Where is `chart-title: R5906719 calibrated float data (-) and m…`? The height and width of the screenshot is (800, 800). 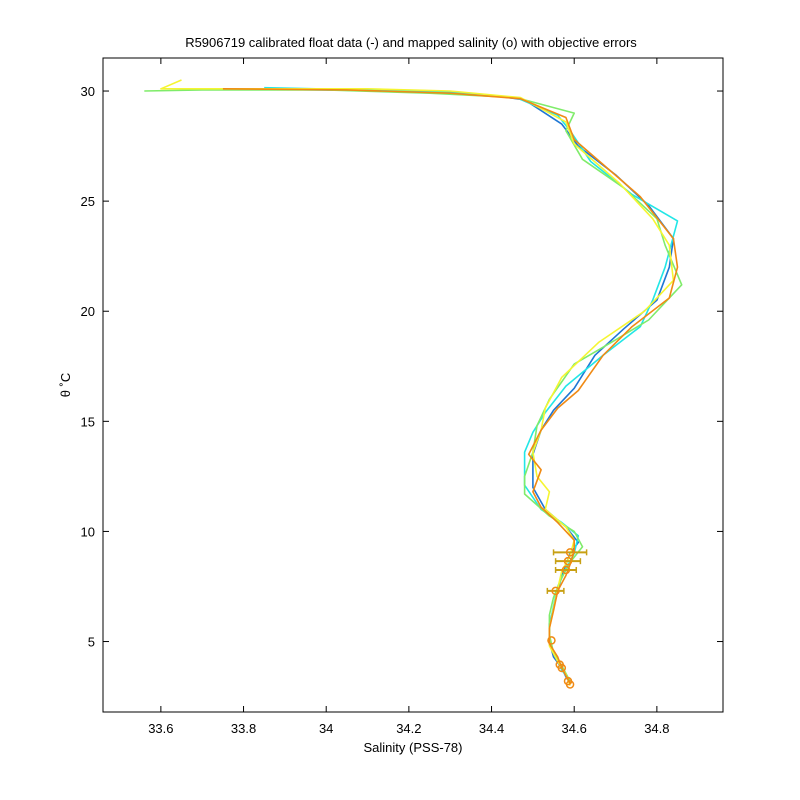 chart-title: R5906719 calibrated float data (-) and m… is located at coordinates (411, 42).